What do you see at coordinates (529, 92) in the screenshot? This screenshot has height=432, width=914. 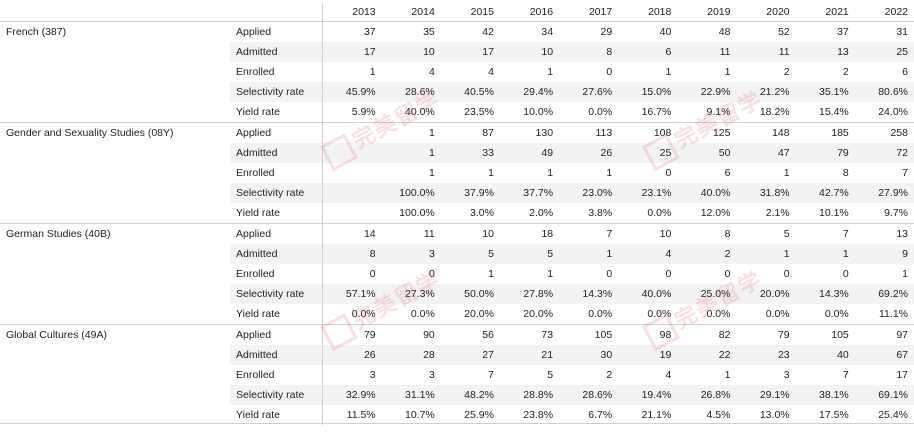 I see `value-cell: 29.4%` at bounding box center [529, 92].